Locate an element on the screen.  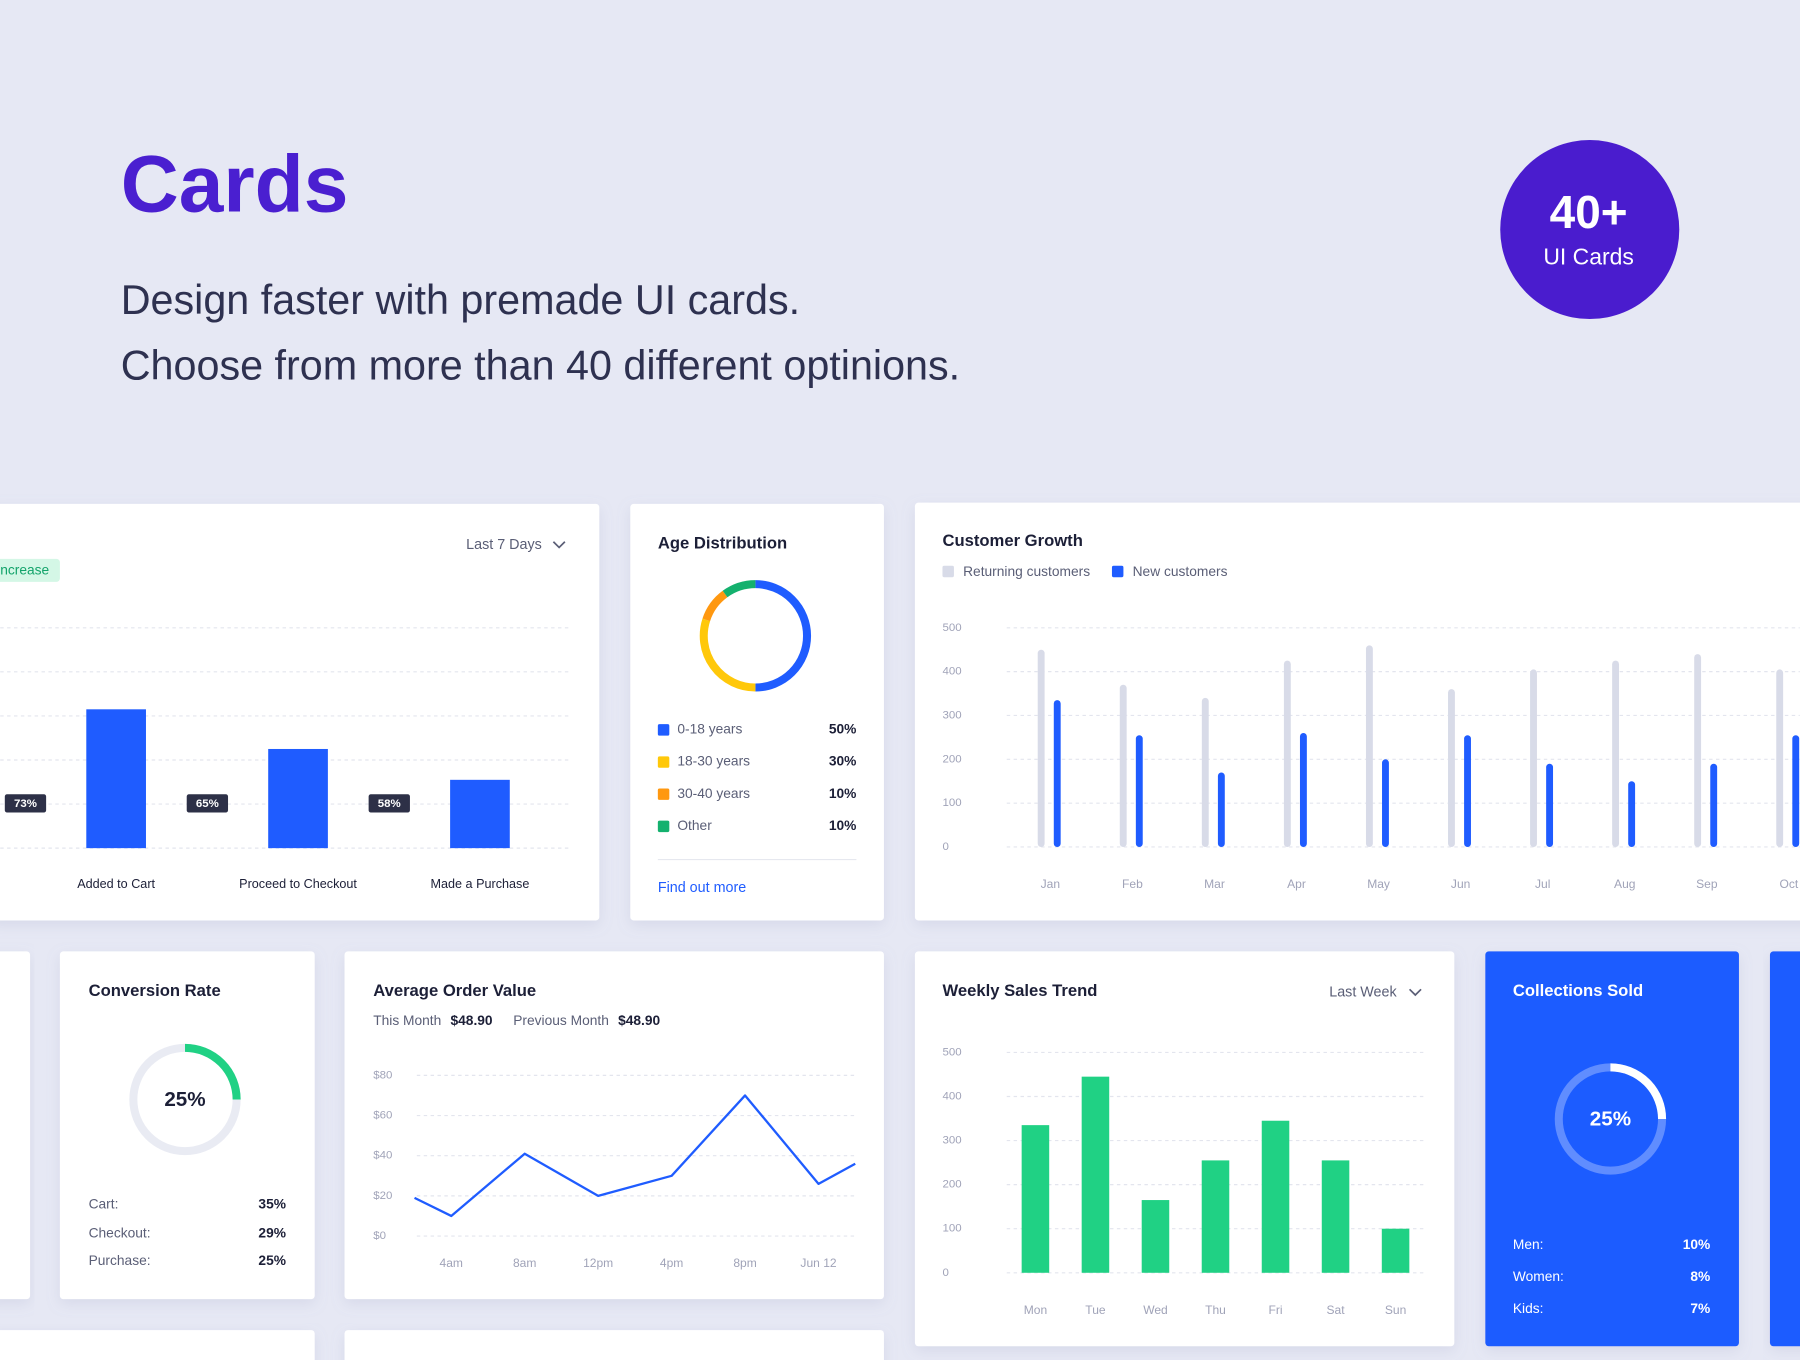
card-title: Weekly Sales Trend is located at coordinates (1019, 990).